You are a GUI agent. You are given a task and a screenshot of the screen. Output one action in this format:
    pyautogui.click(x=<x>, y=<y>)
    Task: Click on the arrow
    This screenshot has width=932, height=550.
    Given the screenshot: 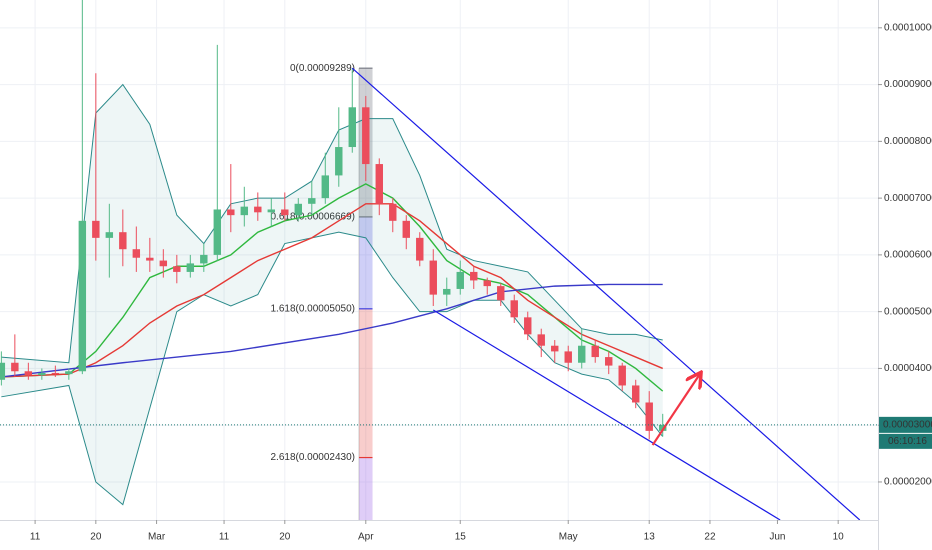 What is the action you would take?
    pyautogui.click(x=675, y=410)
    